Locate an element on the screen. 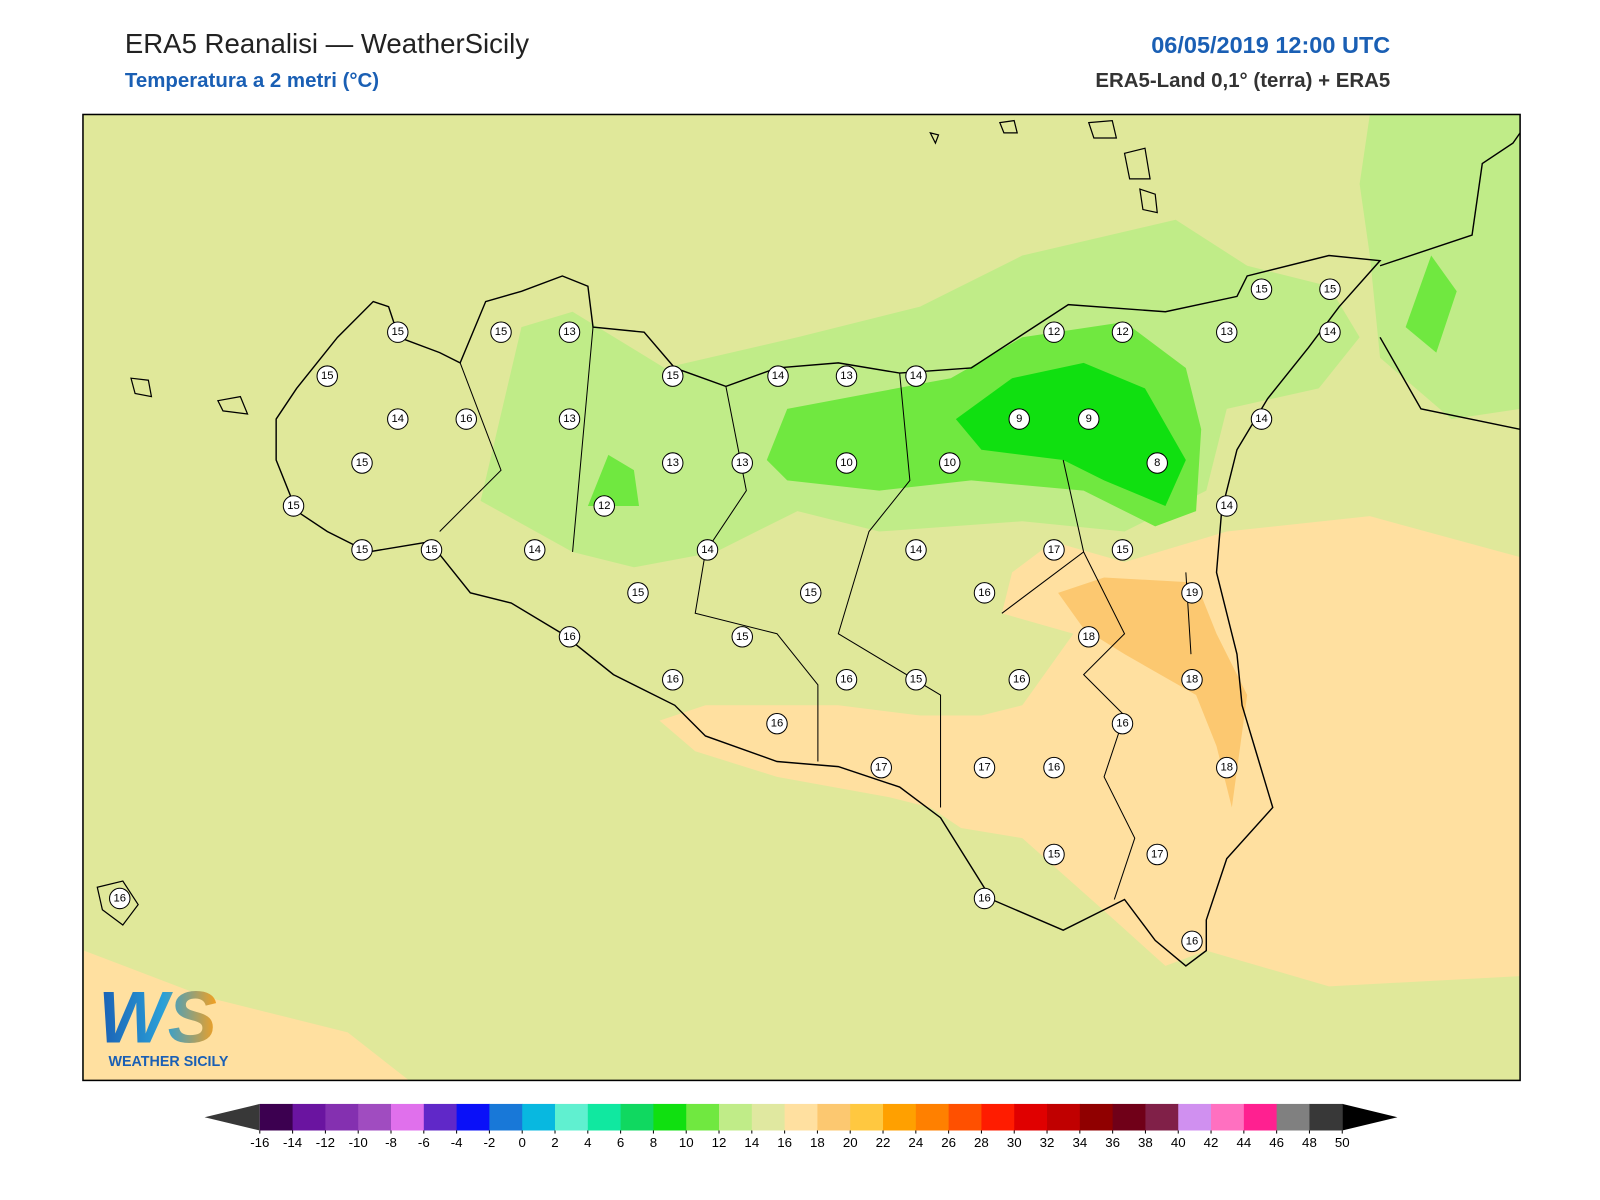  station-value: 17 is located at coordinates (1054, 550).